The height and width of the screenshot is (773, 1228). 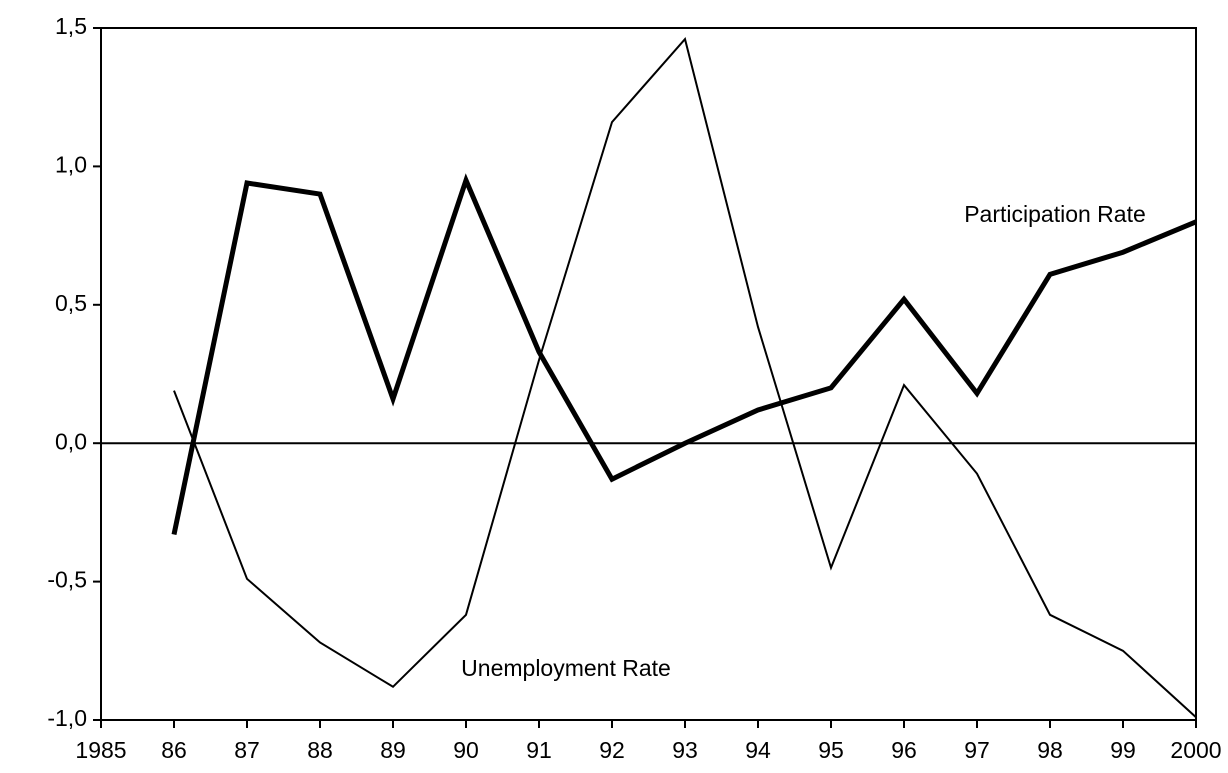 I want to click on y-tick-label: 1,5, so click(x=71, y=26).